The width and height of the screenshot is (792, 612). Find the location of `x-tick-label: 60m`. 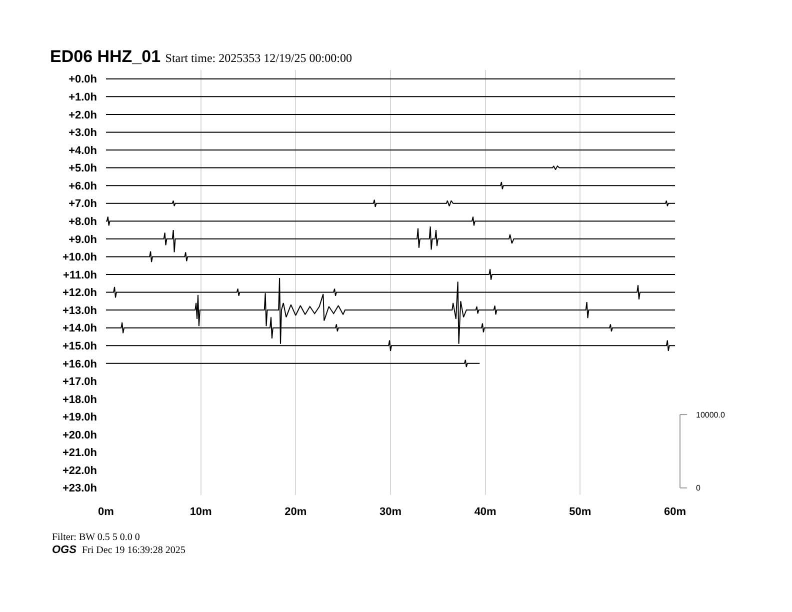

x-tick-label: 60m is located at coordinates (675, 512).